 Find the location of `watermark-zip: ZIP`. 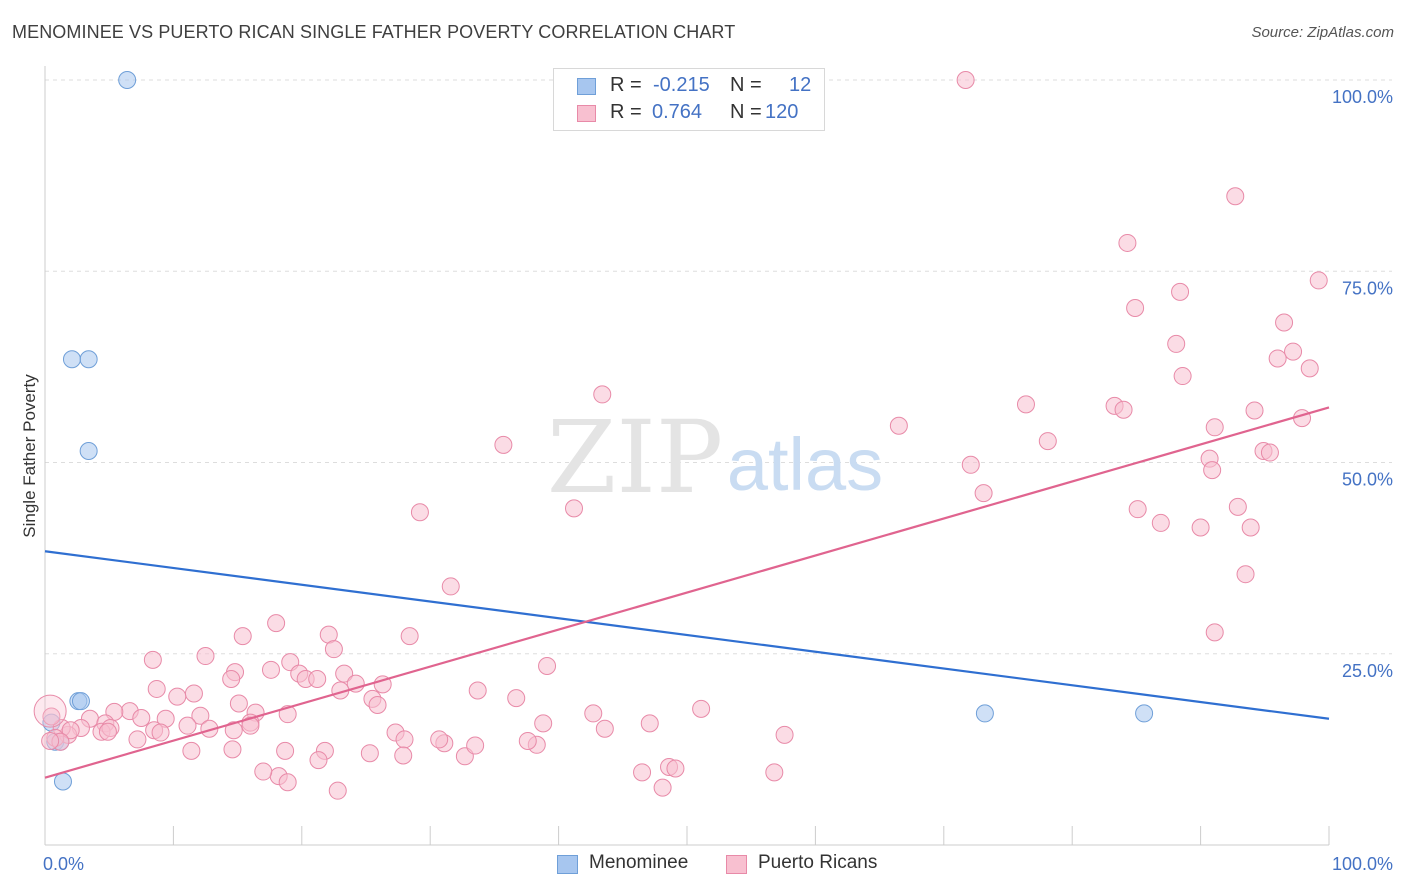

watermark-zip: ZIP is located at coordinates (635, 457).